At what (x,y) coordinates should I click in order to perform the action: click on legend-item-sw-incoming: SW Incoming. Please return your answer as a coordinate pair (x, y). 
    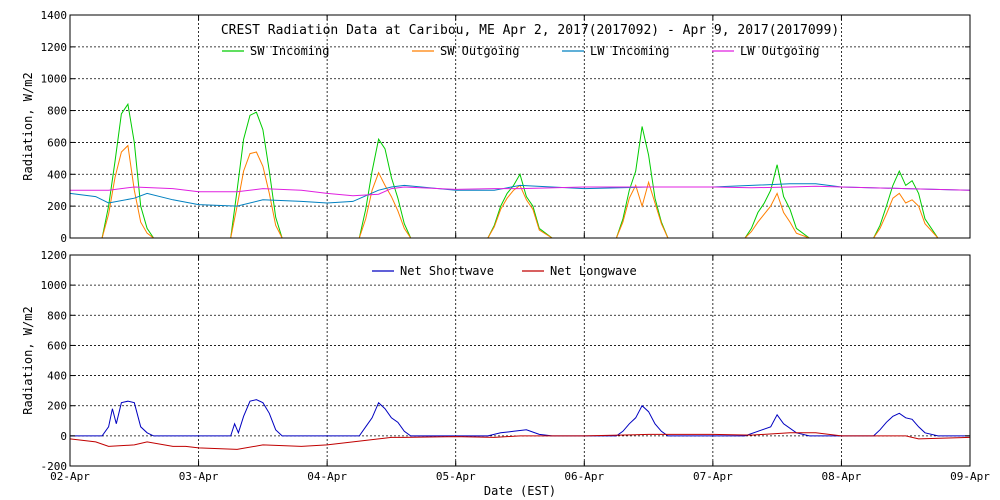
    Looking at the image, I should click on (275, 51).